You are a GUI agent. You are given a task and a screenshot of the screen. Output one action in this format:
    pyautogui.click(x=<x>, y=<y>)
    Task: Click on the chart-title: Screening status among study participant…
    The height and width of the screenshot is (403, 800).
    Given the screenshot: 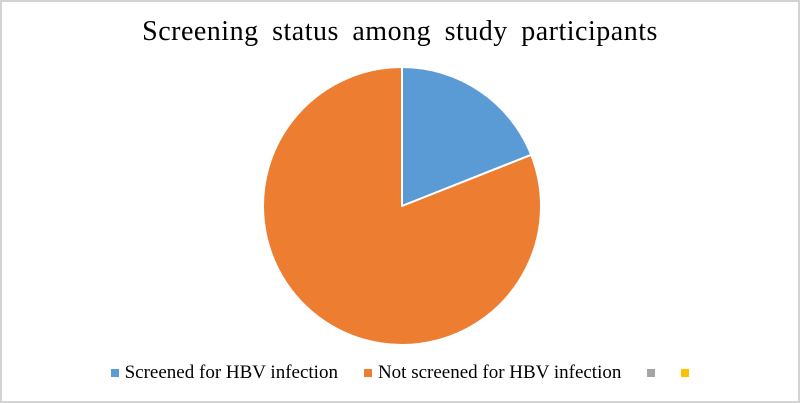 What is the action you would take?
    pyautogui.click(x=400, y=31)
    